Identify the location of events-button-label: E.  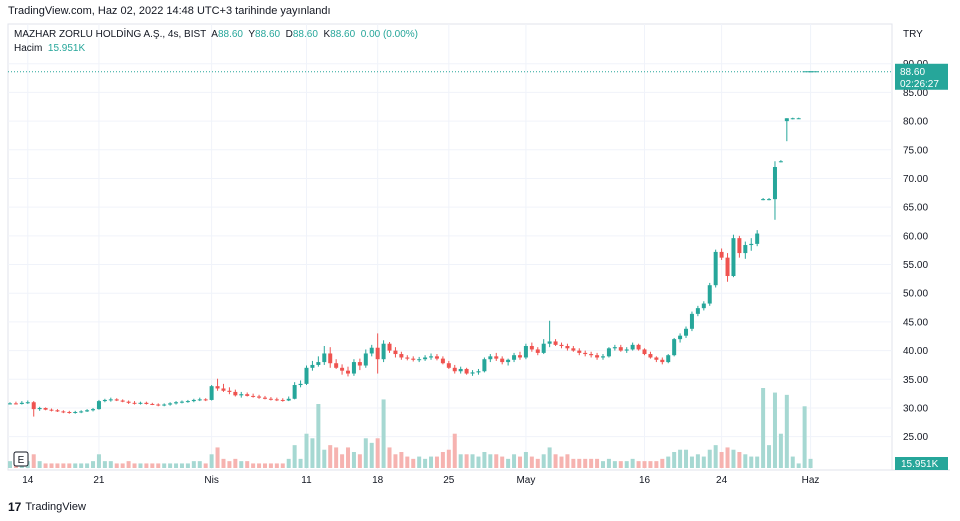
(21, 460).